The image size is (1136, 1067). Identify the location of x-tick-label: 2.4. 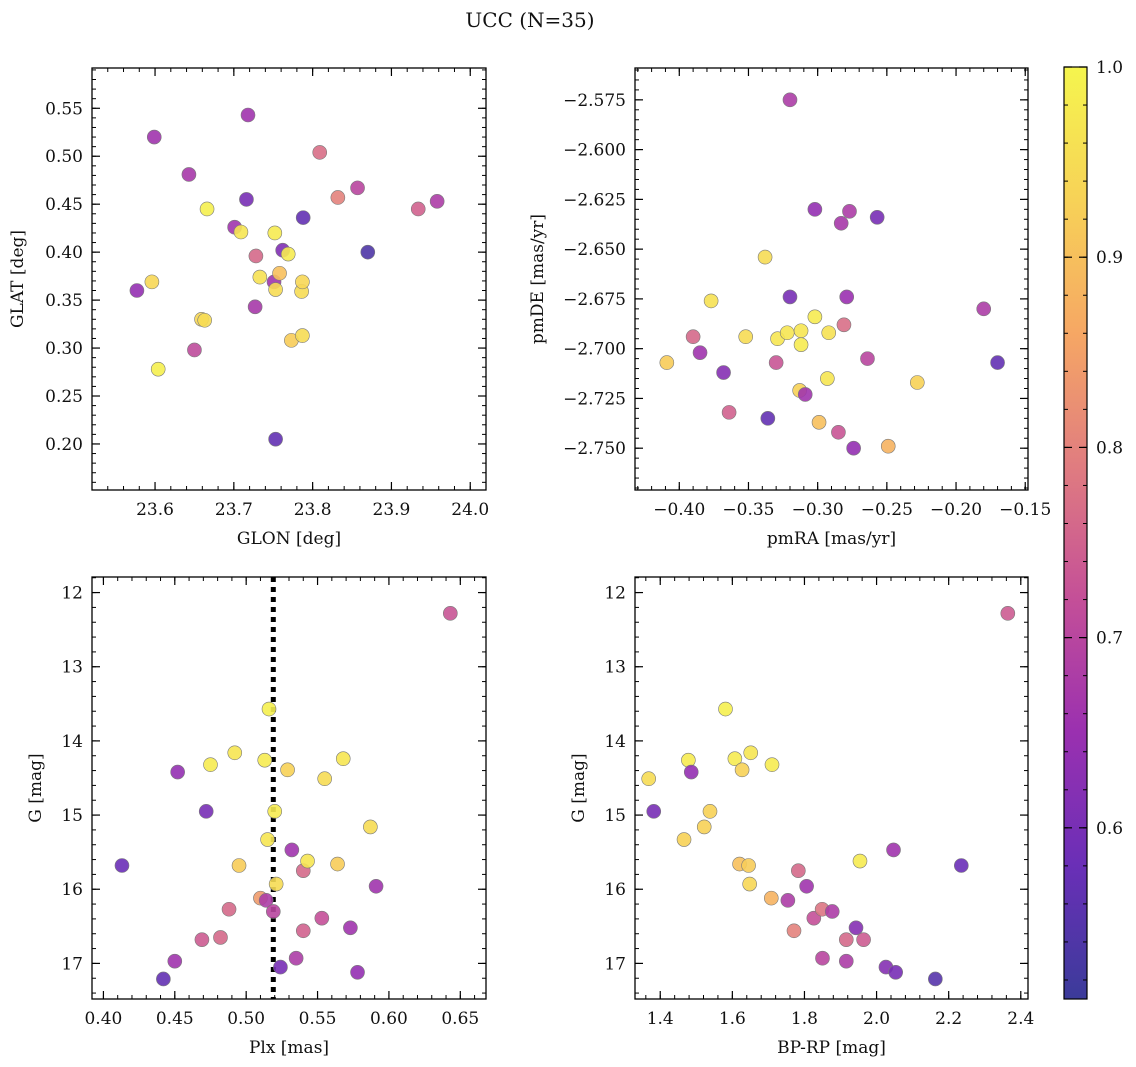
(1020, 1019).